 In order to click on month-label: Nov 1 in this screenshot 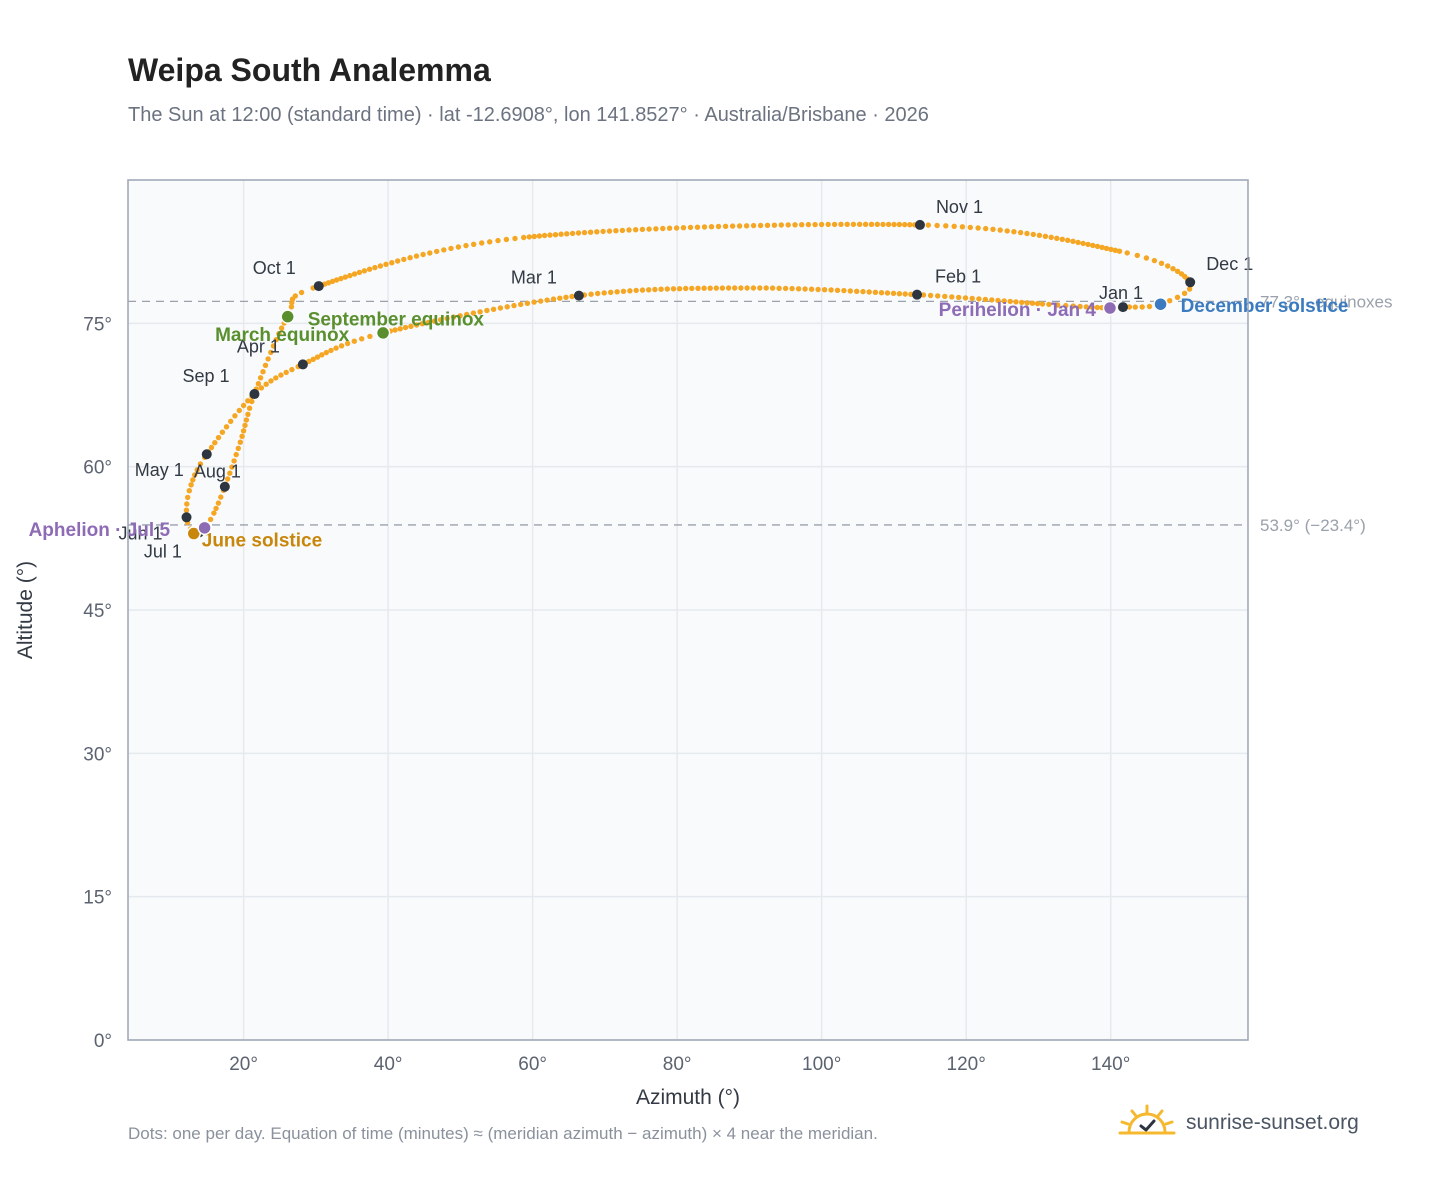, I will do `click(959, 207)`.